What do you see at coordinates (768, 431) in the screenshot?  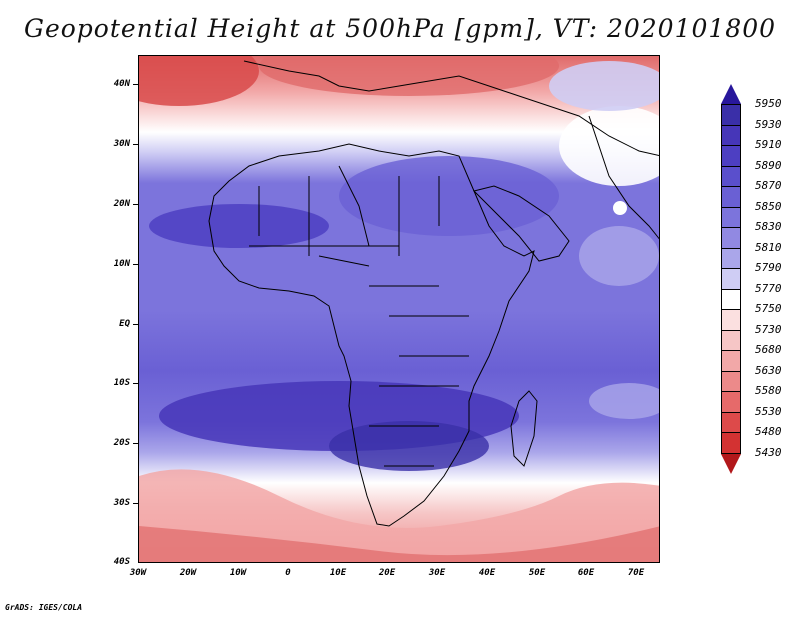 I see `colorbar-label: 5480` at bounding box center [768, 431].